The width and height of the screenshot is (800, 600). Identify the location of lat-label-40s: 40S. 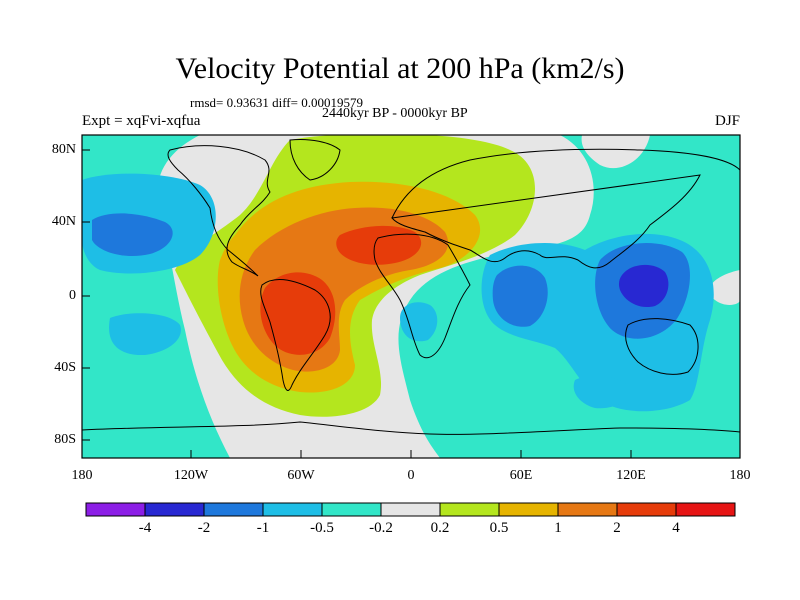
(65, 367).